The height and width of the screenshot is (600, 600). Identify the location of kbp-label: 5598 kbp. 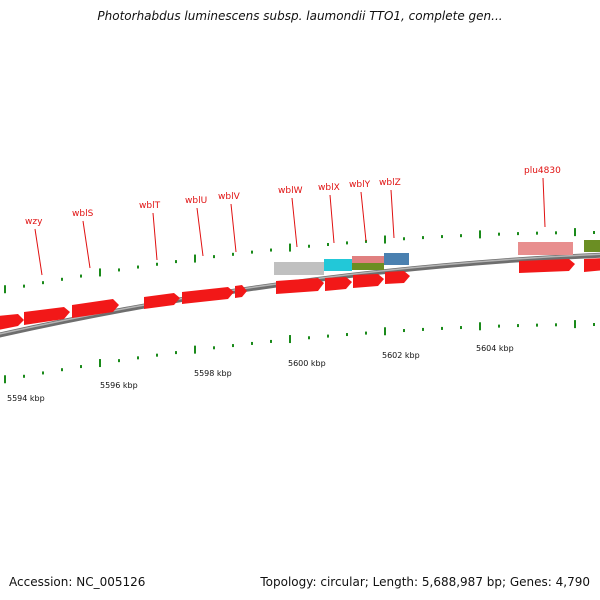
(213, 373).